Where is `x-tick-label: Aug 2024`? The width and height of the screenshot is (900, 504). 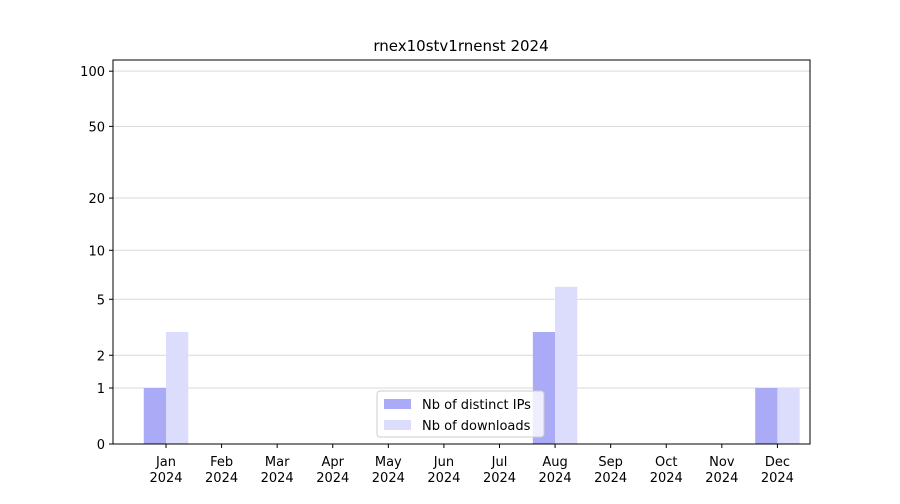
x-tick-label: Aug 2024 is located at coordinates (555, 470).